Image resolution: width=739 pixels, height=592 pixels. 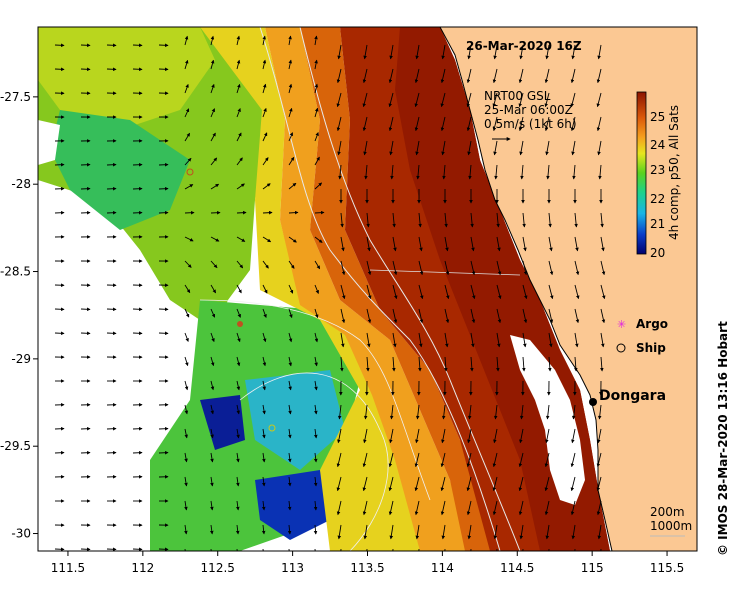 I want to click on x-tick-label: 114, so click(x=442, y=568).